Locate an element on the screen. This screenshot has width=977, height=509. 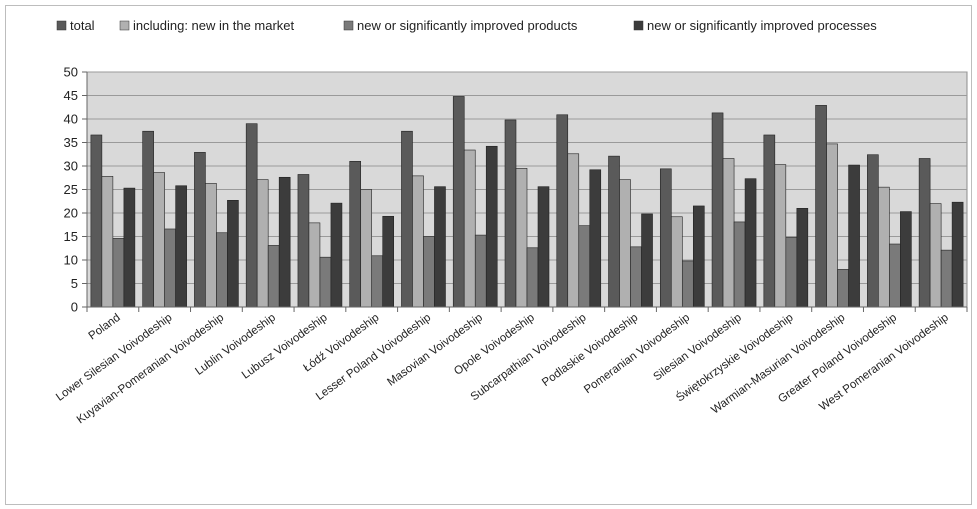
x-category-label: Podlaskie Voivodeship is located at coordinates (590, 350).